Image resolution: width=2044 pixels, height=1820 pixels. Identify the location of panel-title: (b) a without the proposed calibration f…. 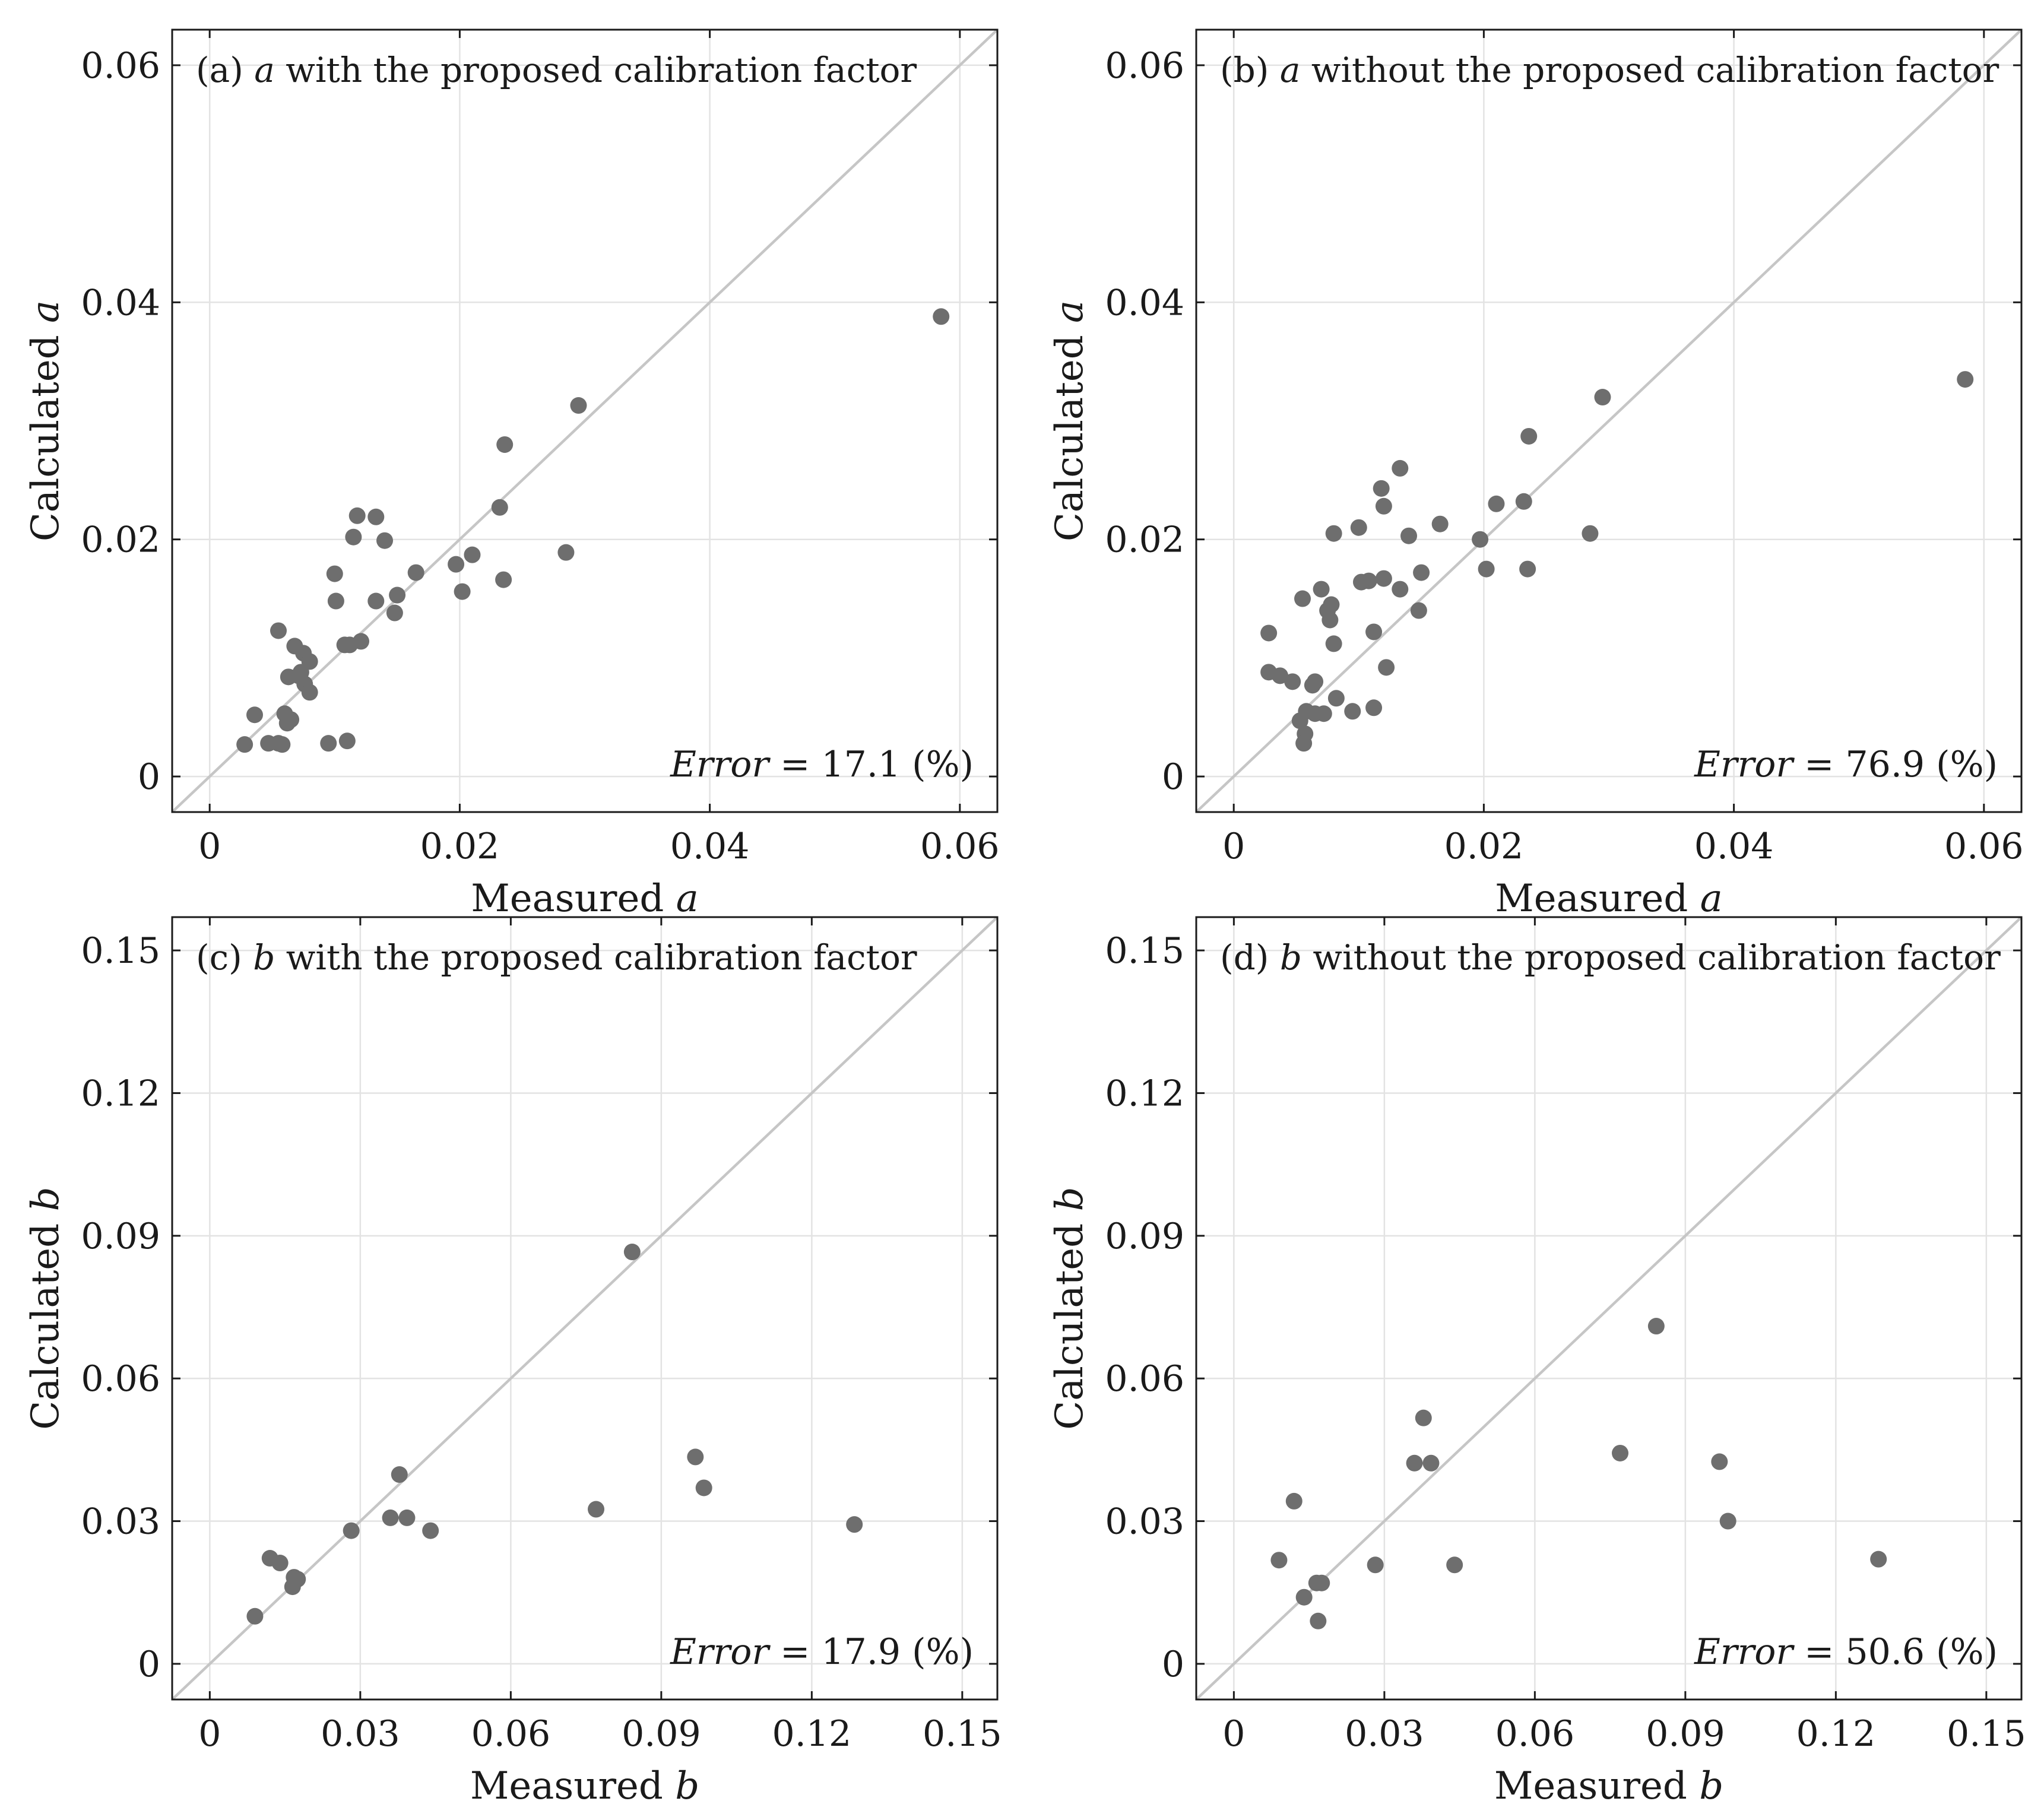
(1610, 70).